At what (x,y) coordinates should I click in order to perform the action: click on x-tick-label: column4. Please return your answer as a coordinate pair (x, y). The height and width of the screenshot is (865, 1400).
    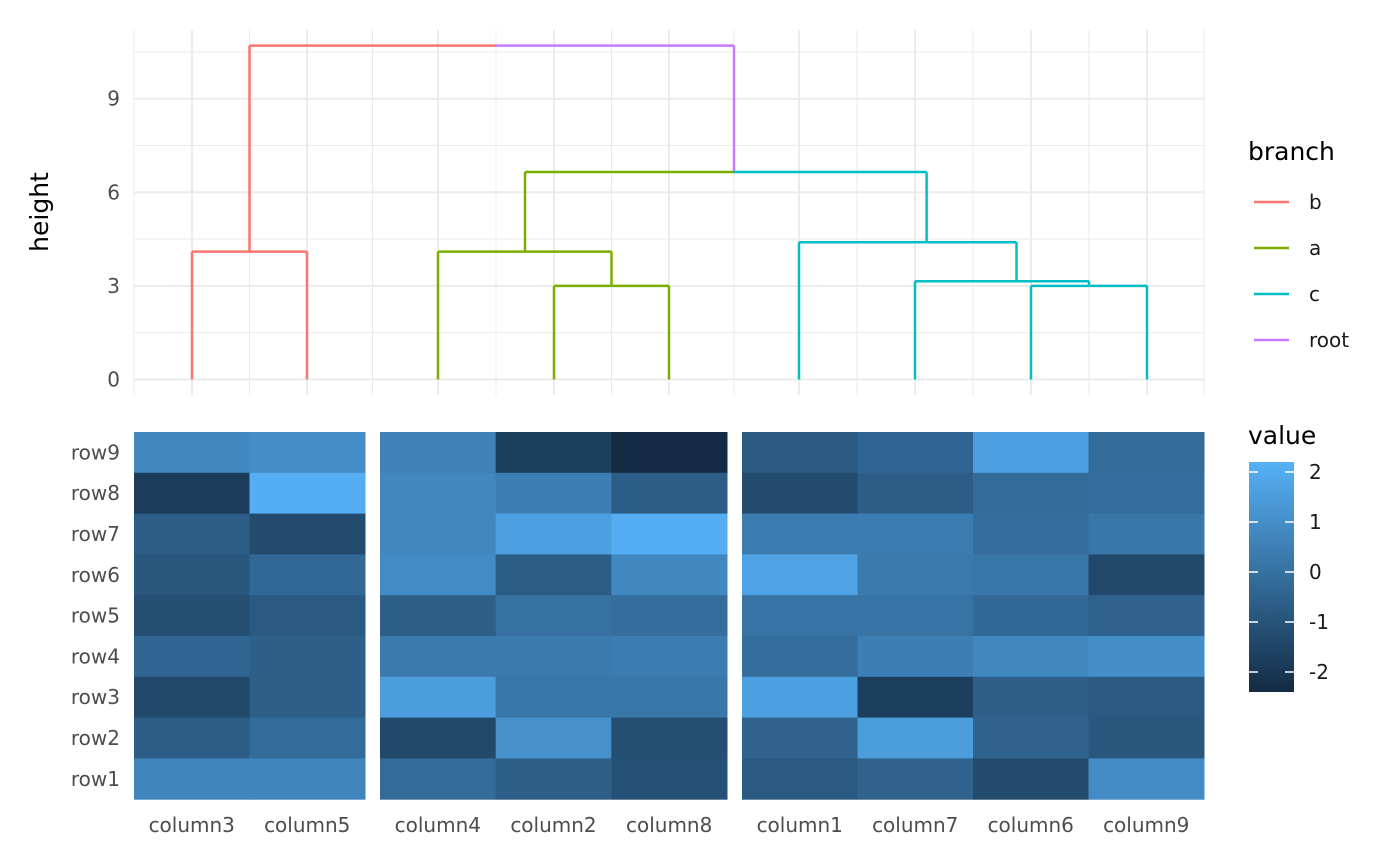
    Looking at the image, I should click on (438, 825).